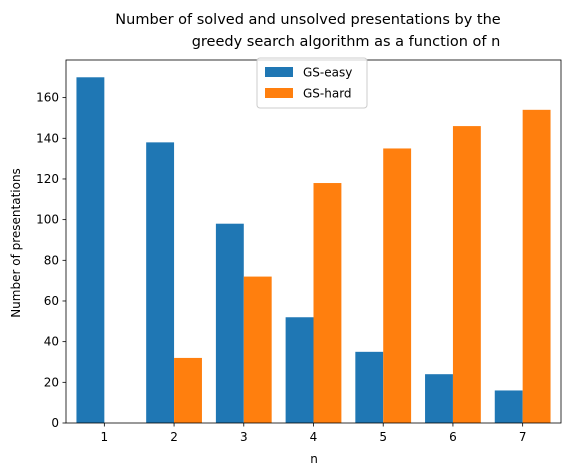  I want to click on x-tick-label: 4, so click(314, 437).